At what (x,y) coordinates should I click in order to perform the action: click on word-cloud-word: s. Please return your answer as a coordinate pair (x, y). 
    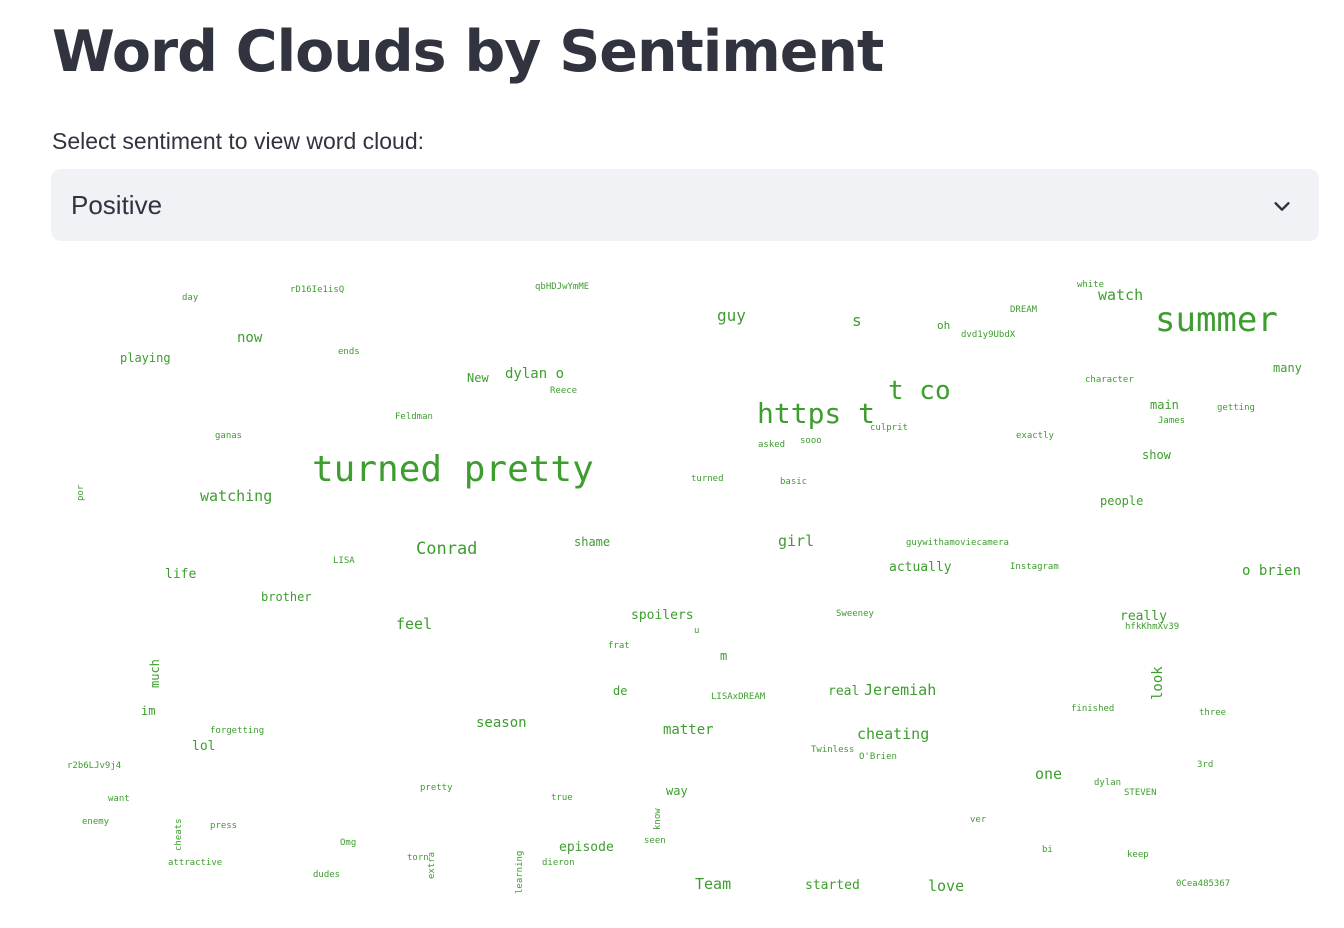
    Looking at the image, I should click on (857, 320).